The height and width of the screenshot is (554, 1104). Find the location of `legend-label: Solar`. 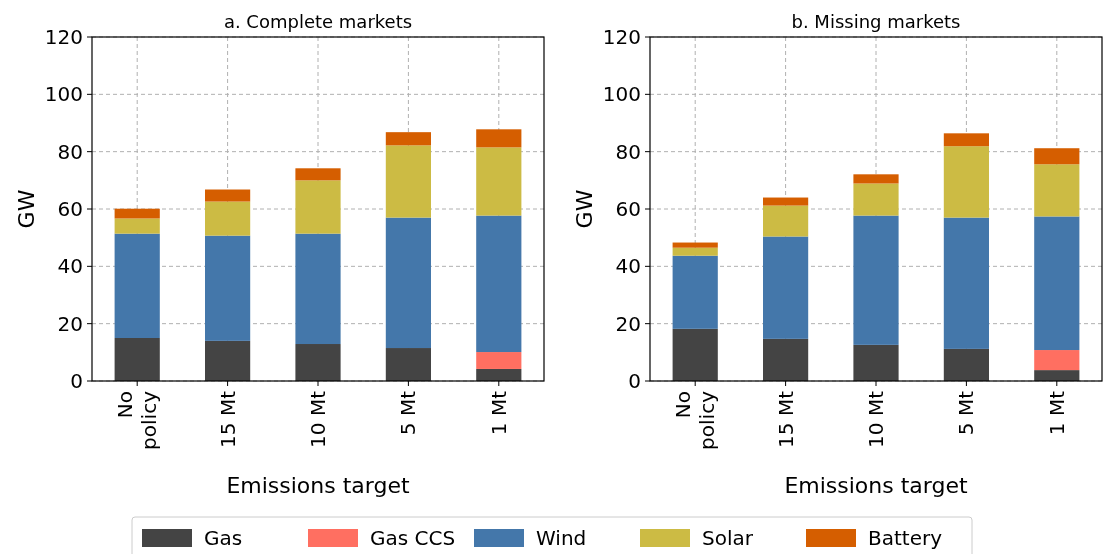

legend-label: Solar is located at coordinates (728, 538).